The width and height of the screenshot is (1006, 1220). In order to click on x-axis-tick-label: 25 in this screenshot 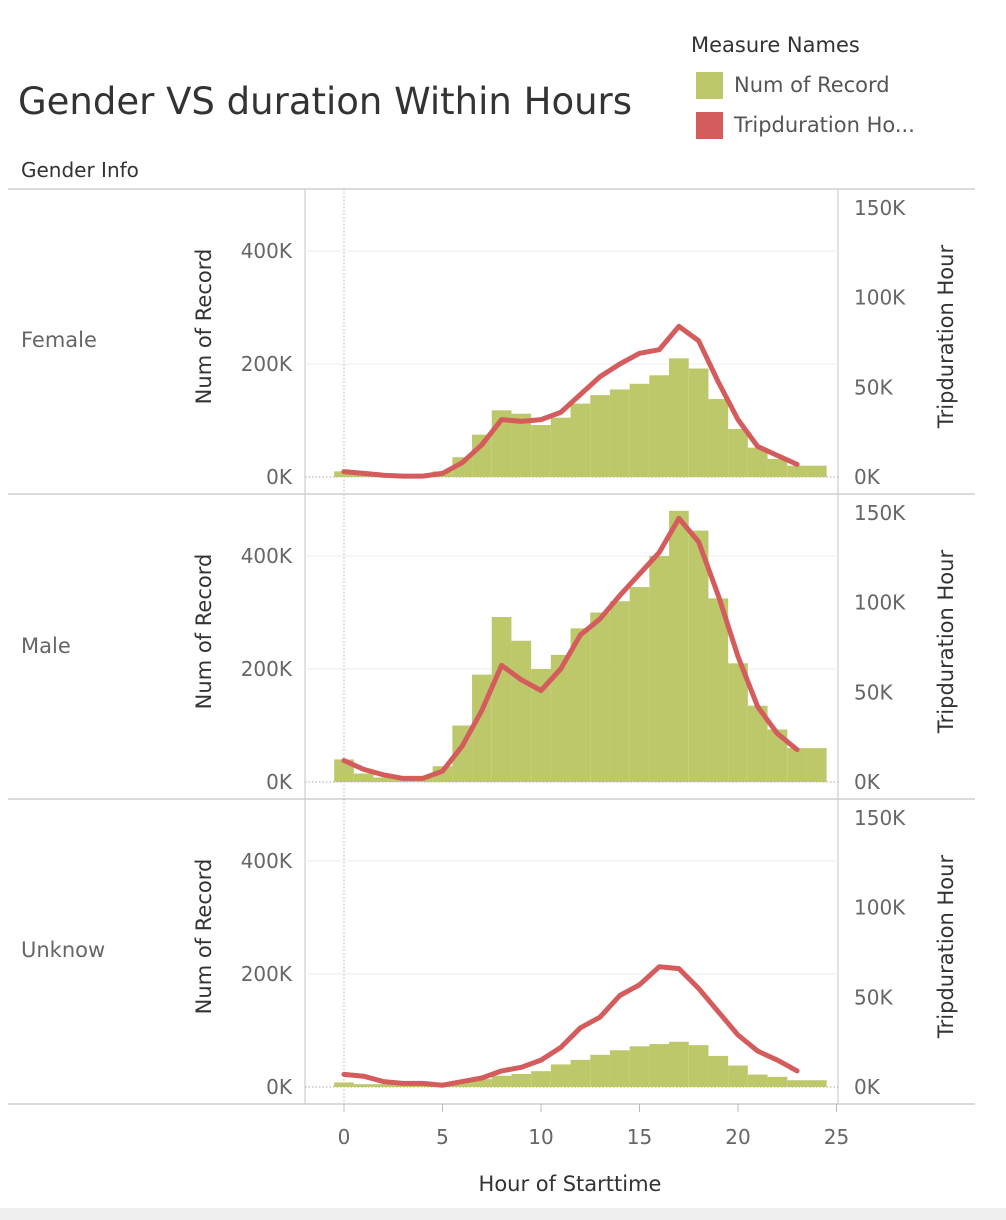, I will do `click(836, 1137)`.